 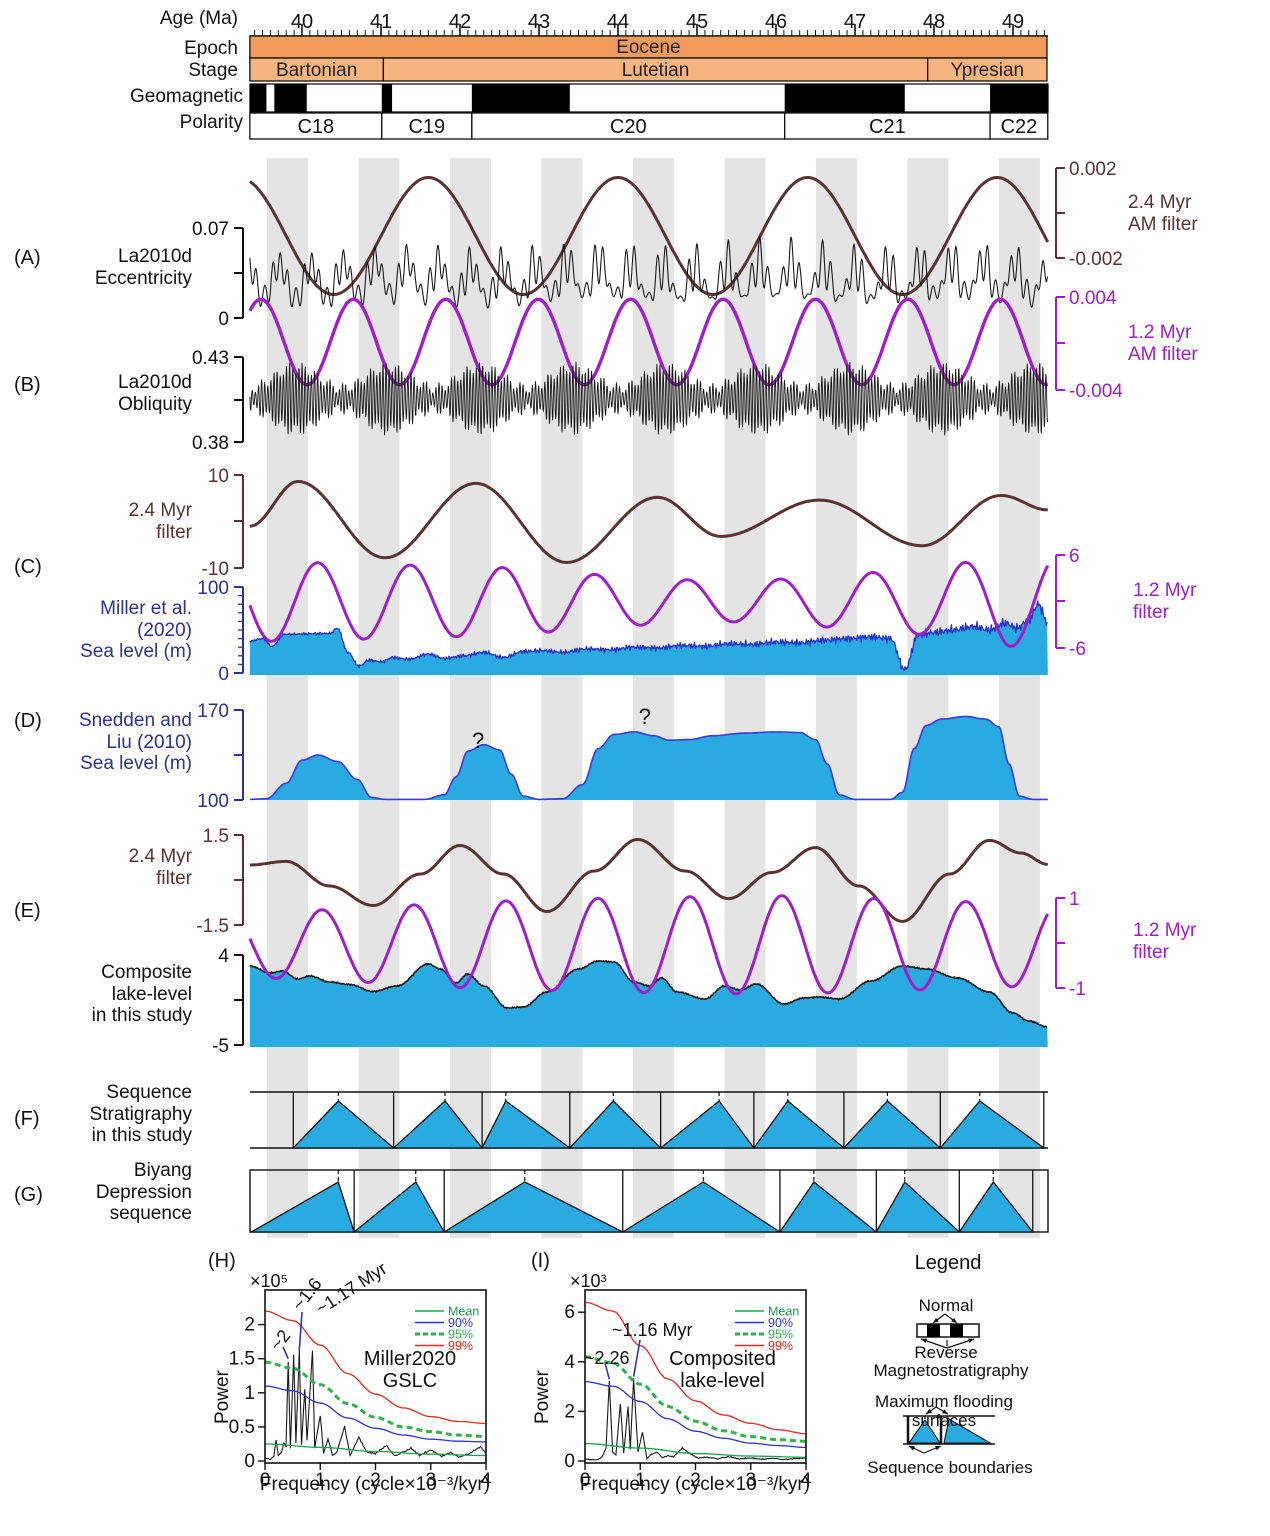 I want to click on spec-x-tick-label: 4, so click(x=486, y=1480).